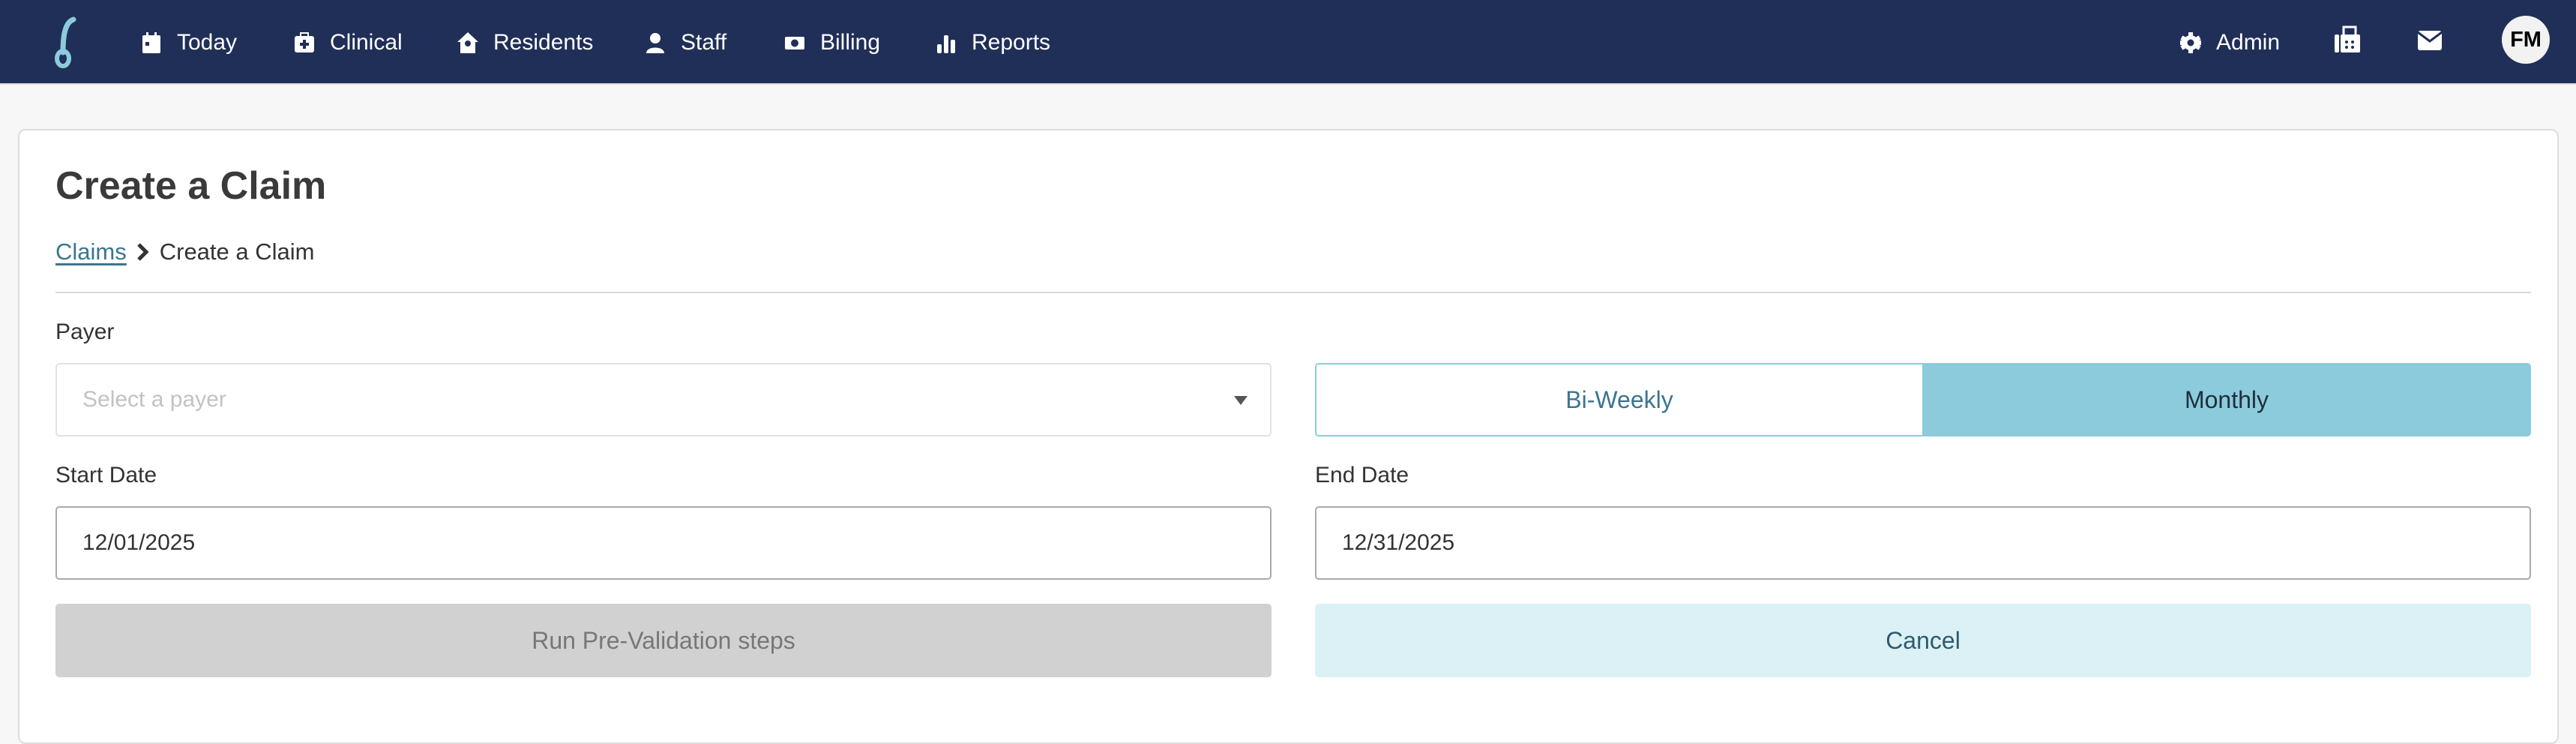  I want to click on nav-label: Admin, so click(2248, 42).